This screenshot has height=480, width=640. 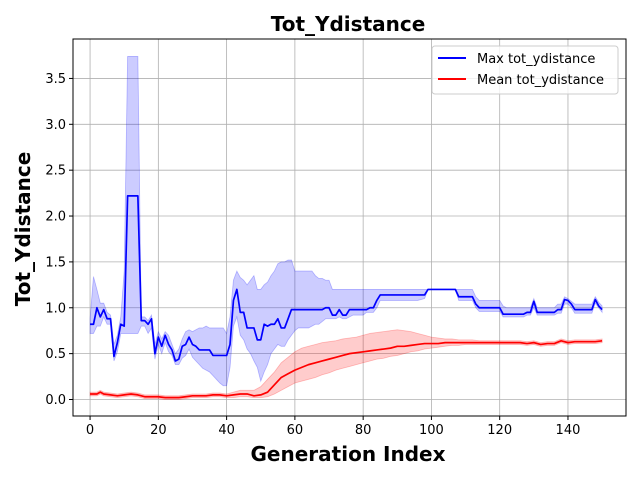 I want to click on y-tick-label: 2.5, so click(x=55, y=171).